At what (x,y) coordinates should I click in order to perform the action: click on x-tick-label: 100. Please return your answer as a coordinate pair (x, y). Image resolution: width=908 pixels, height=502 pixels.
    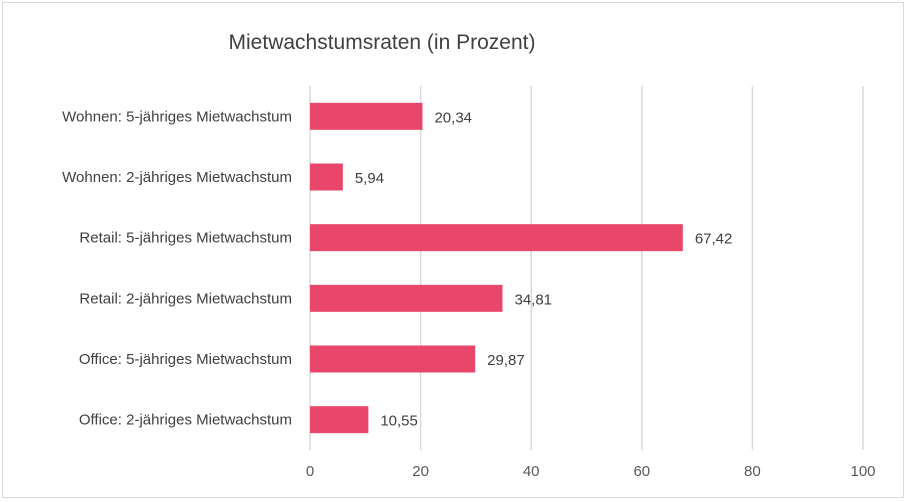
    Looking at the image, I should click on (862, 471).